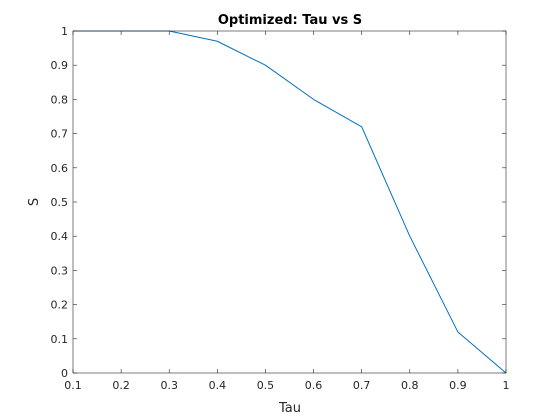 The height and width of the screenshot is (420, 560). What do you see at coordinates (266, 385) in the screenshot?
I see `x-tick-label: 0.5` at bounding box center [266, 385].